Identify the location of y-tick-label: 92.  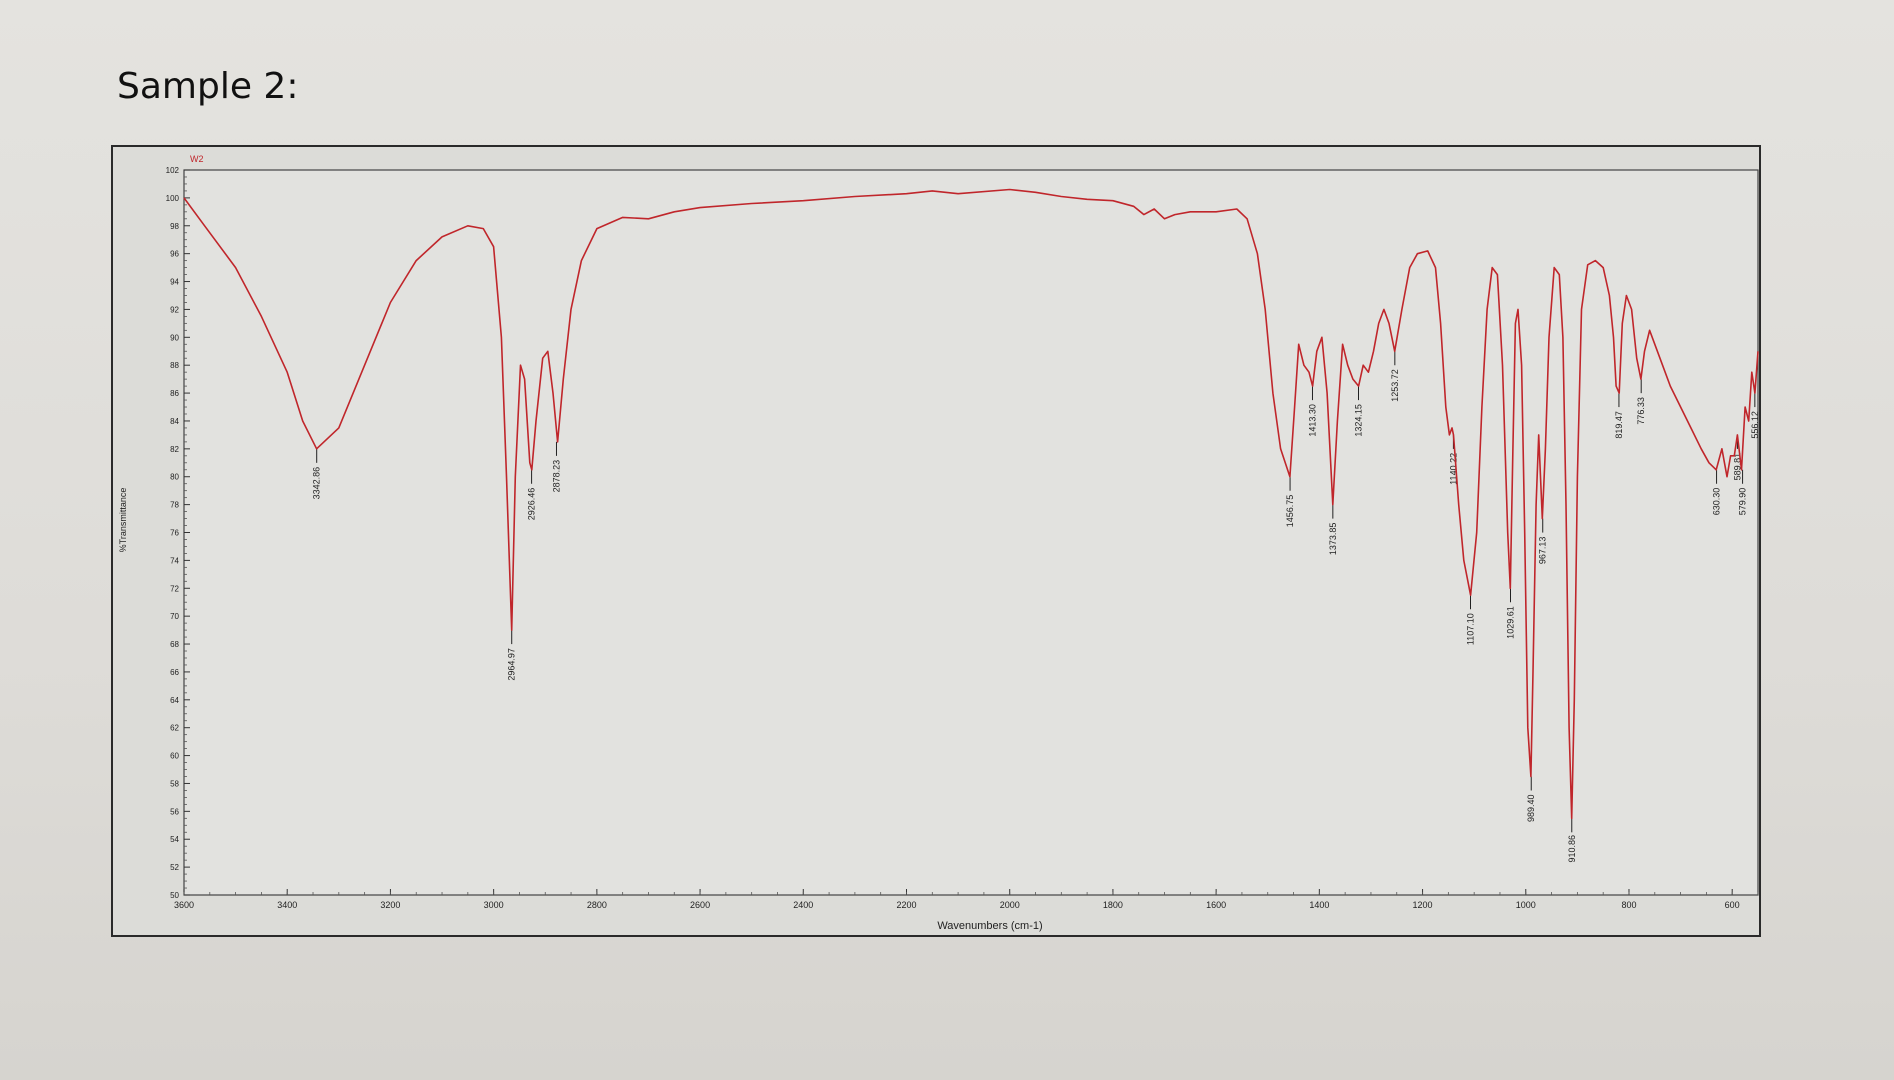
(174, 309).